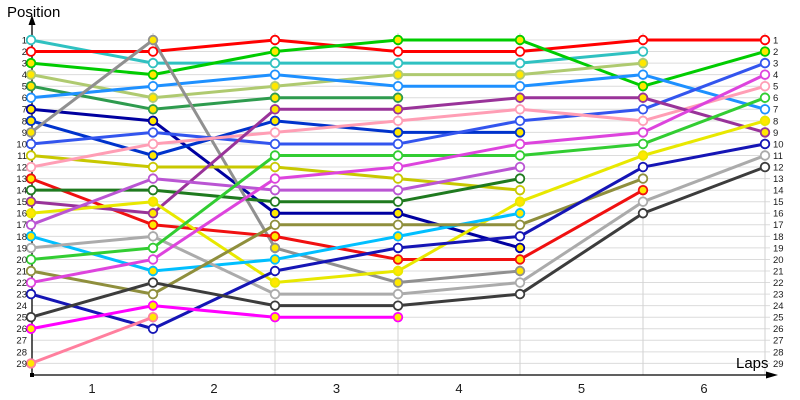  I want to click on lap-tick-label: 1, so click(91, 388).